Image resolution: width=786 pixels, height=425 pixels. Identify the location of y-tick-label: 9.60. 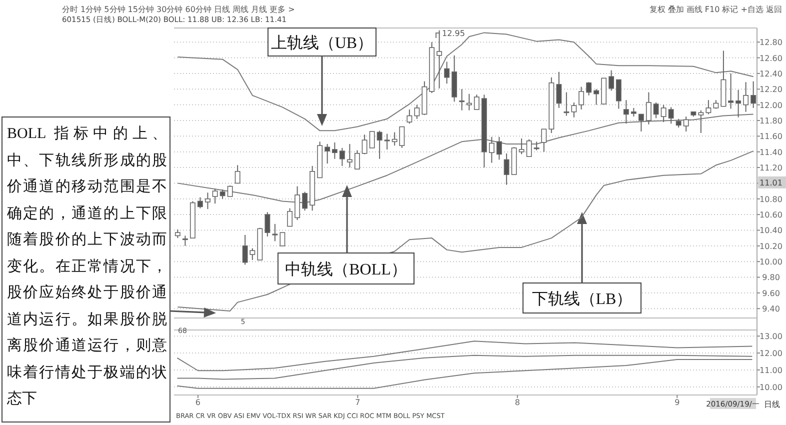
(771, 293).